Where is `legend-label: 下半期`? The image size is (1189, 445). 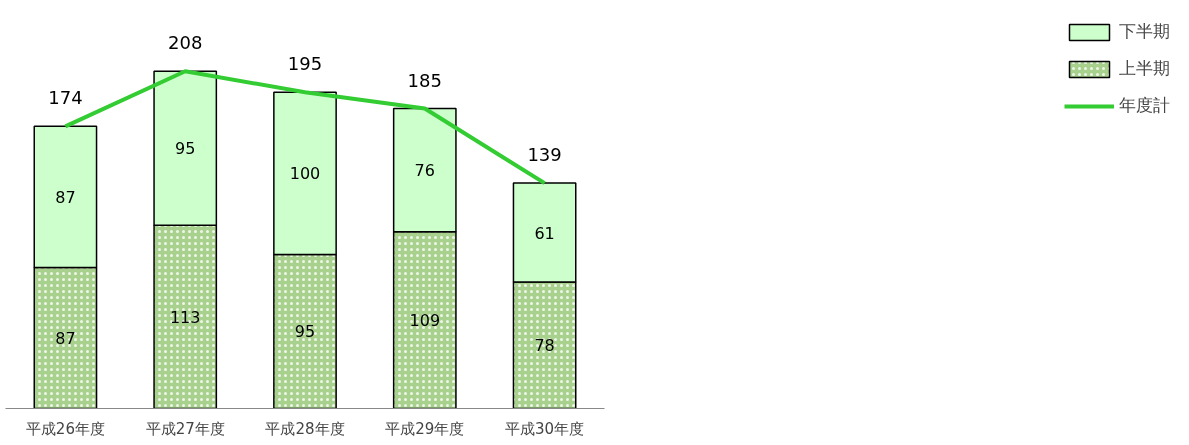 legend-label: 下半期 is located at coordinates (1144, 31).